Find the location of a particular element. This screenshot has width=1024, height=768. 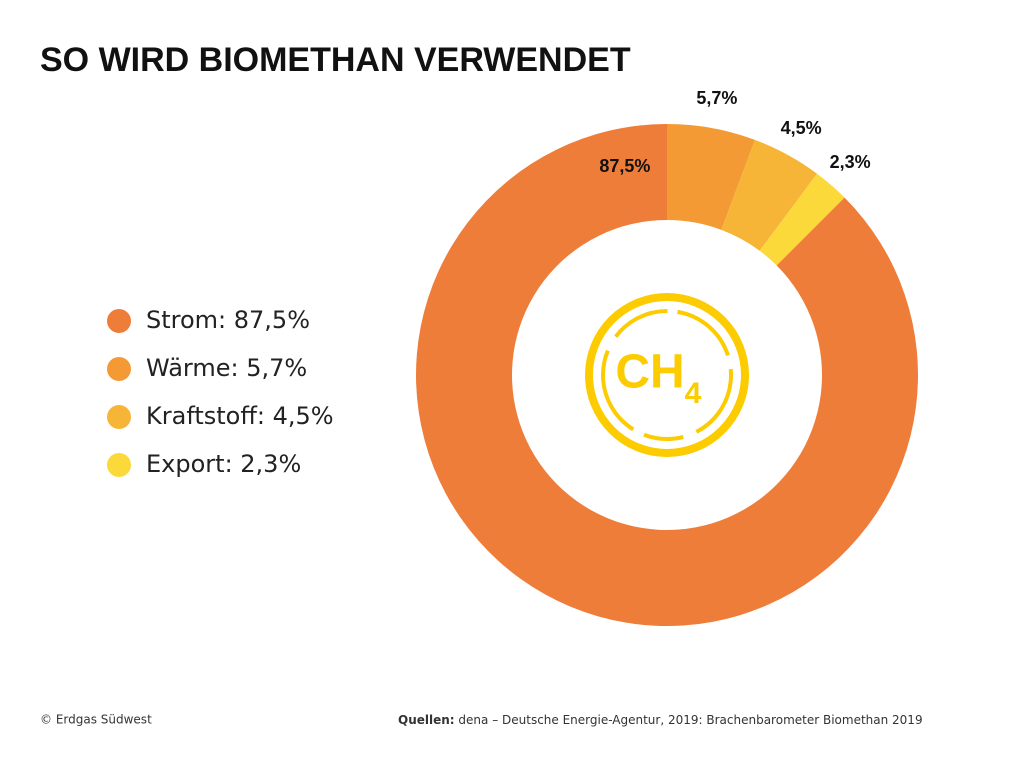

legend-label: Wärme: 5,7% is located at coordinates (226, 368).